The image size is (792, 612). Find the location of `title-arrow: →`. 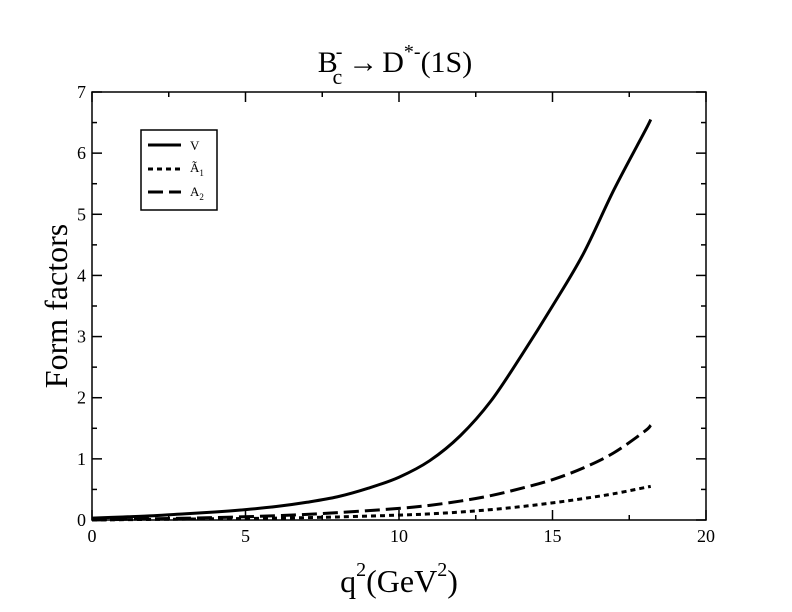

title-arrow: → is located at coordinates (363, 62).